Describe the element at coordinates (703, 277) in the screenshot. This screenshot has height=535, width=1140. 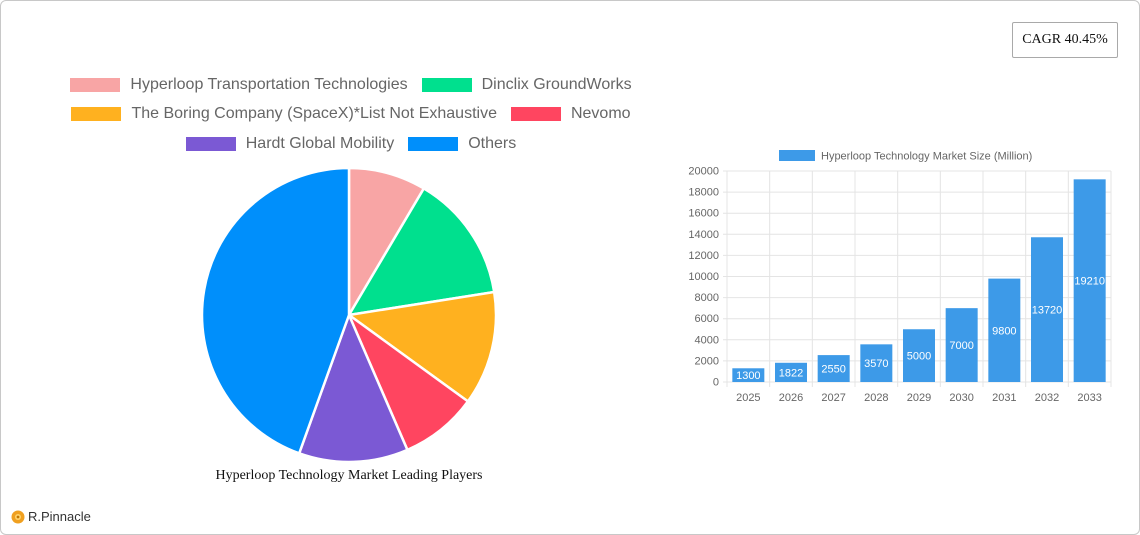
I see `y-tick-label: 10000` at that location.